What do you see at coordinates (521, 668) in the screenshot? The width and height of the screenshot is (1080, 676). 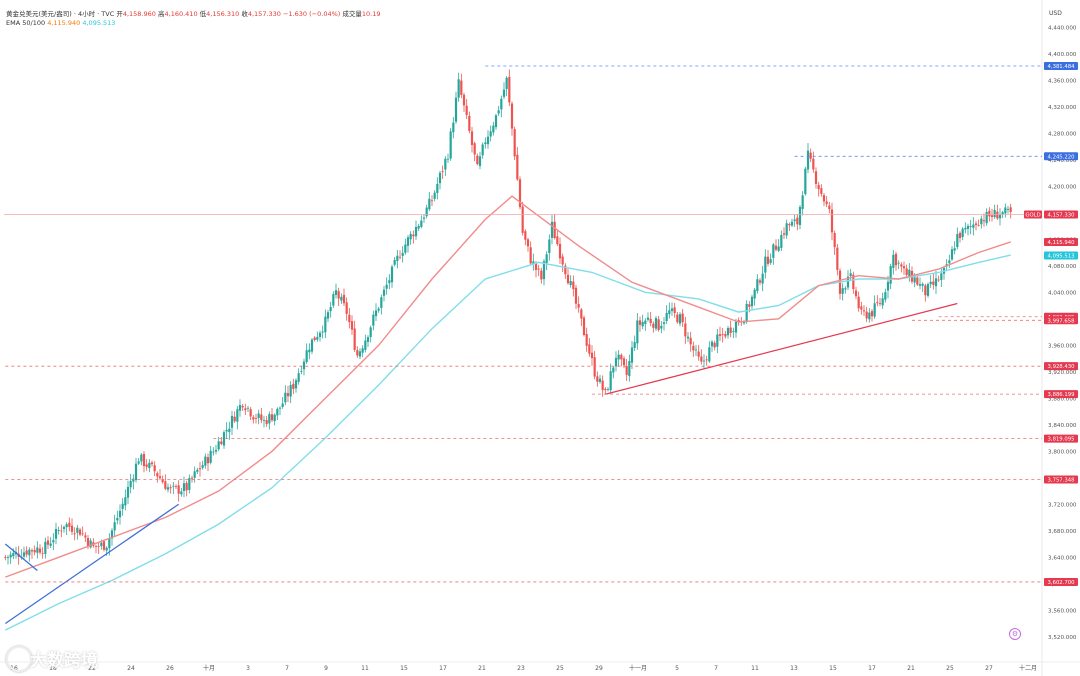 I see `x-tick-label: 23` at bounding box center [521, 668].